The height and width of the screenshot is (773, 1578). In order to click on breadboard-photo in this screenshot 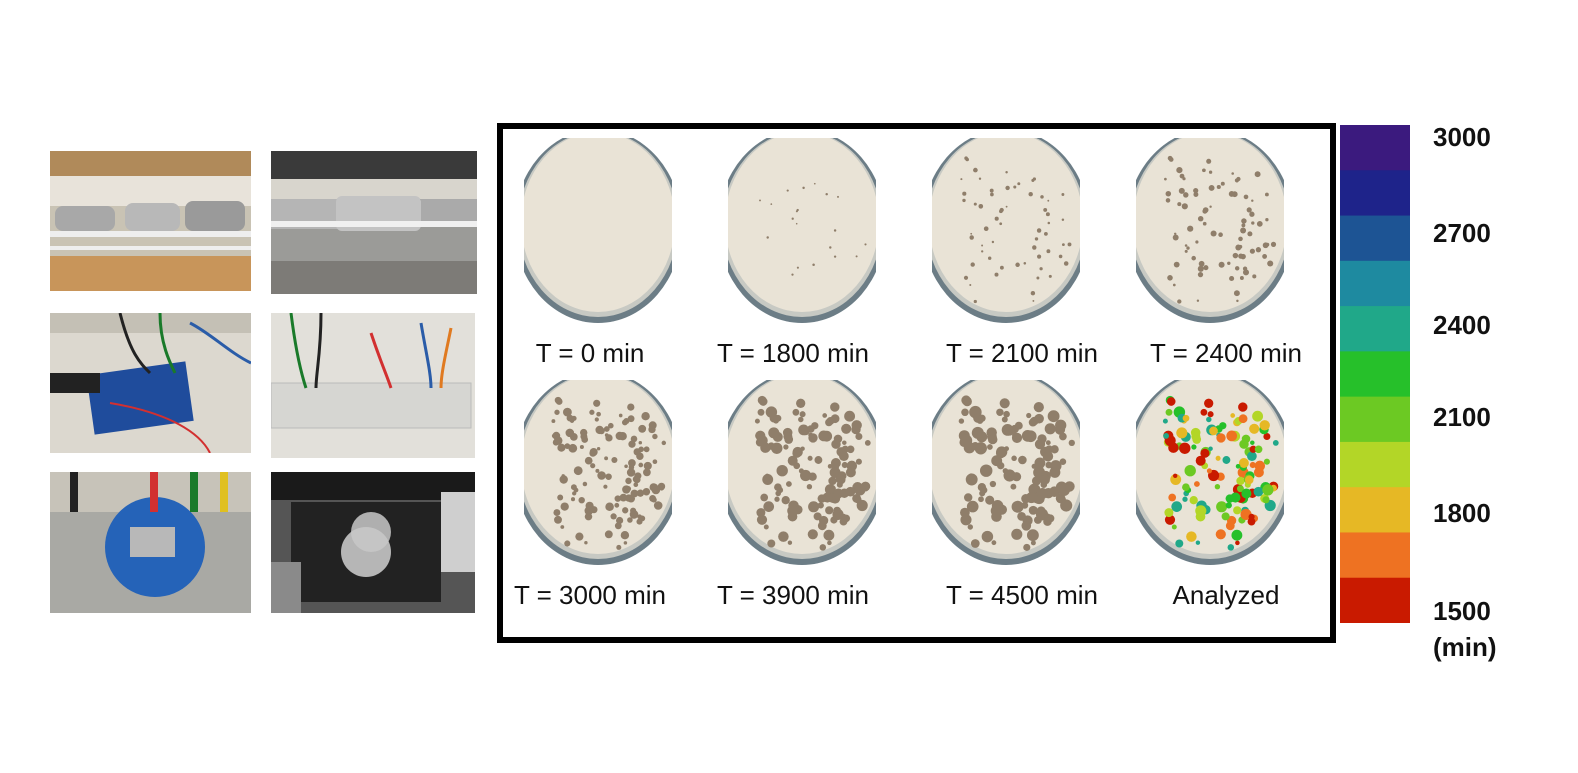, I will do `click(373, 385)`.